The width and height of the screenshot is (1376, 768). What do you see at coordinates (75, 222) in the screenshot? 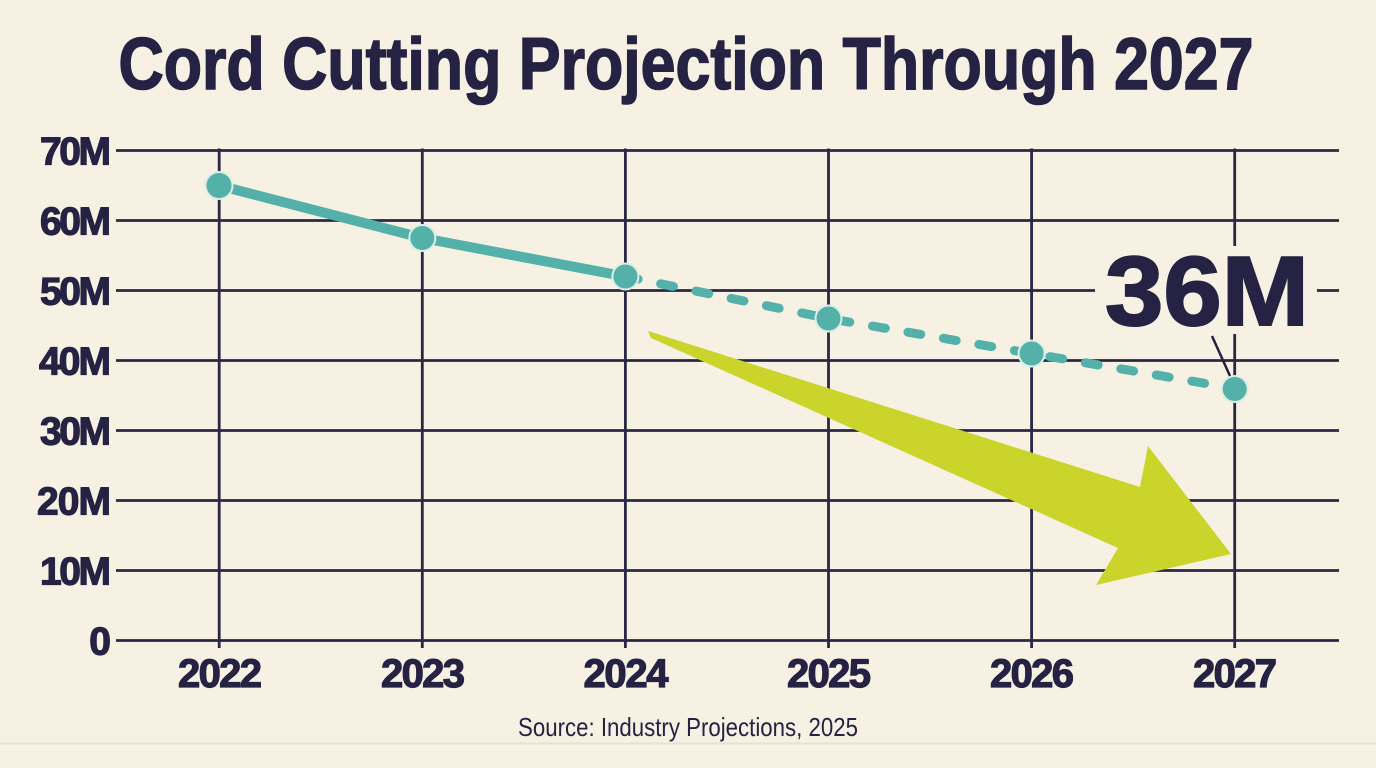
I see `svg-text: 60M` at bounding box center [75, 222].